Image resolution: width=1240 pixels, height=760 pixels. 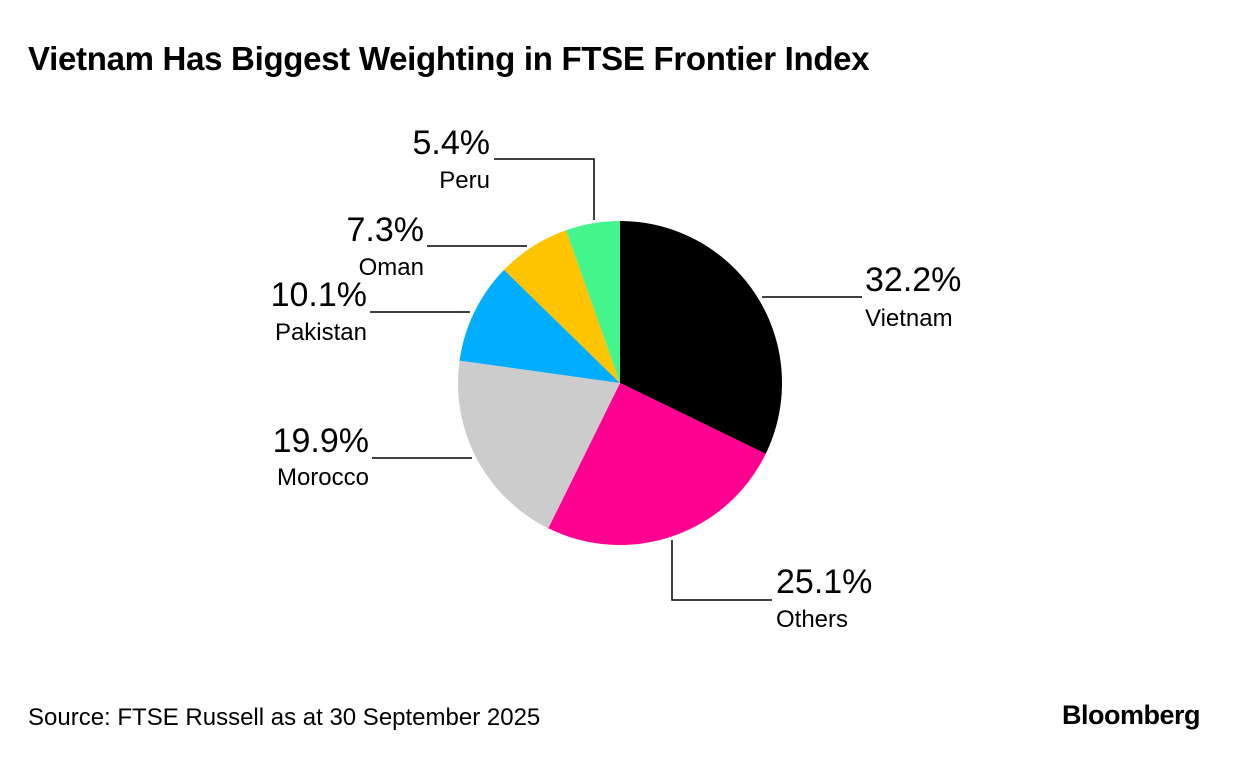 I want to click on slice-category-label-others: Others, so click(x=812, y=619).